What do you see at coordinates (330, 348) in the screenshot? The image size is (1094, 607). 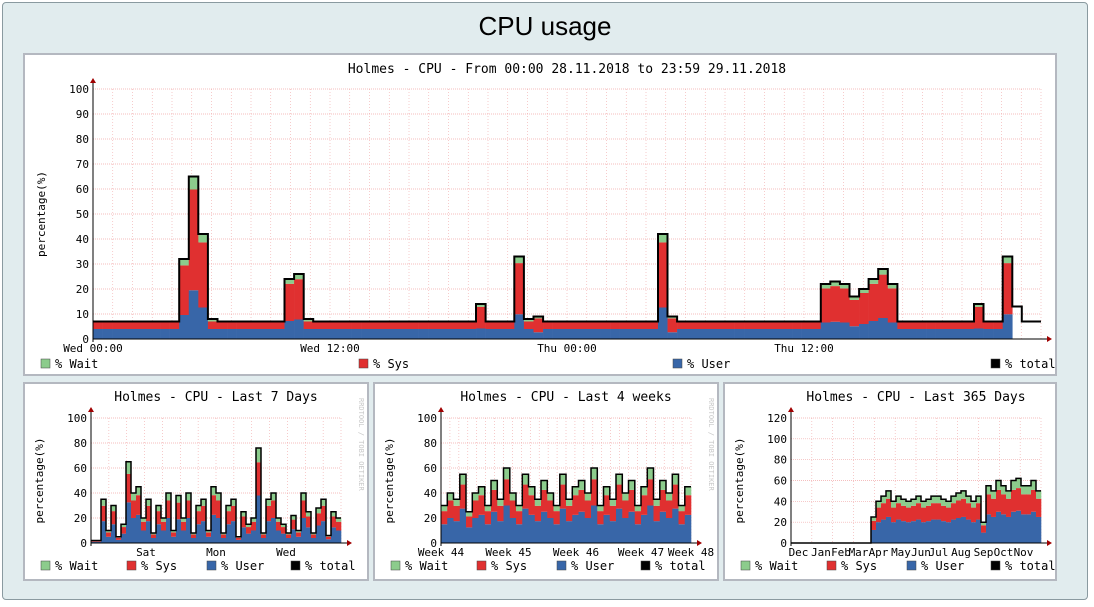 I see `x-tick-label: Wed 12:00` at bounding box center [330, 348].